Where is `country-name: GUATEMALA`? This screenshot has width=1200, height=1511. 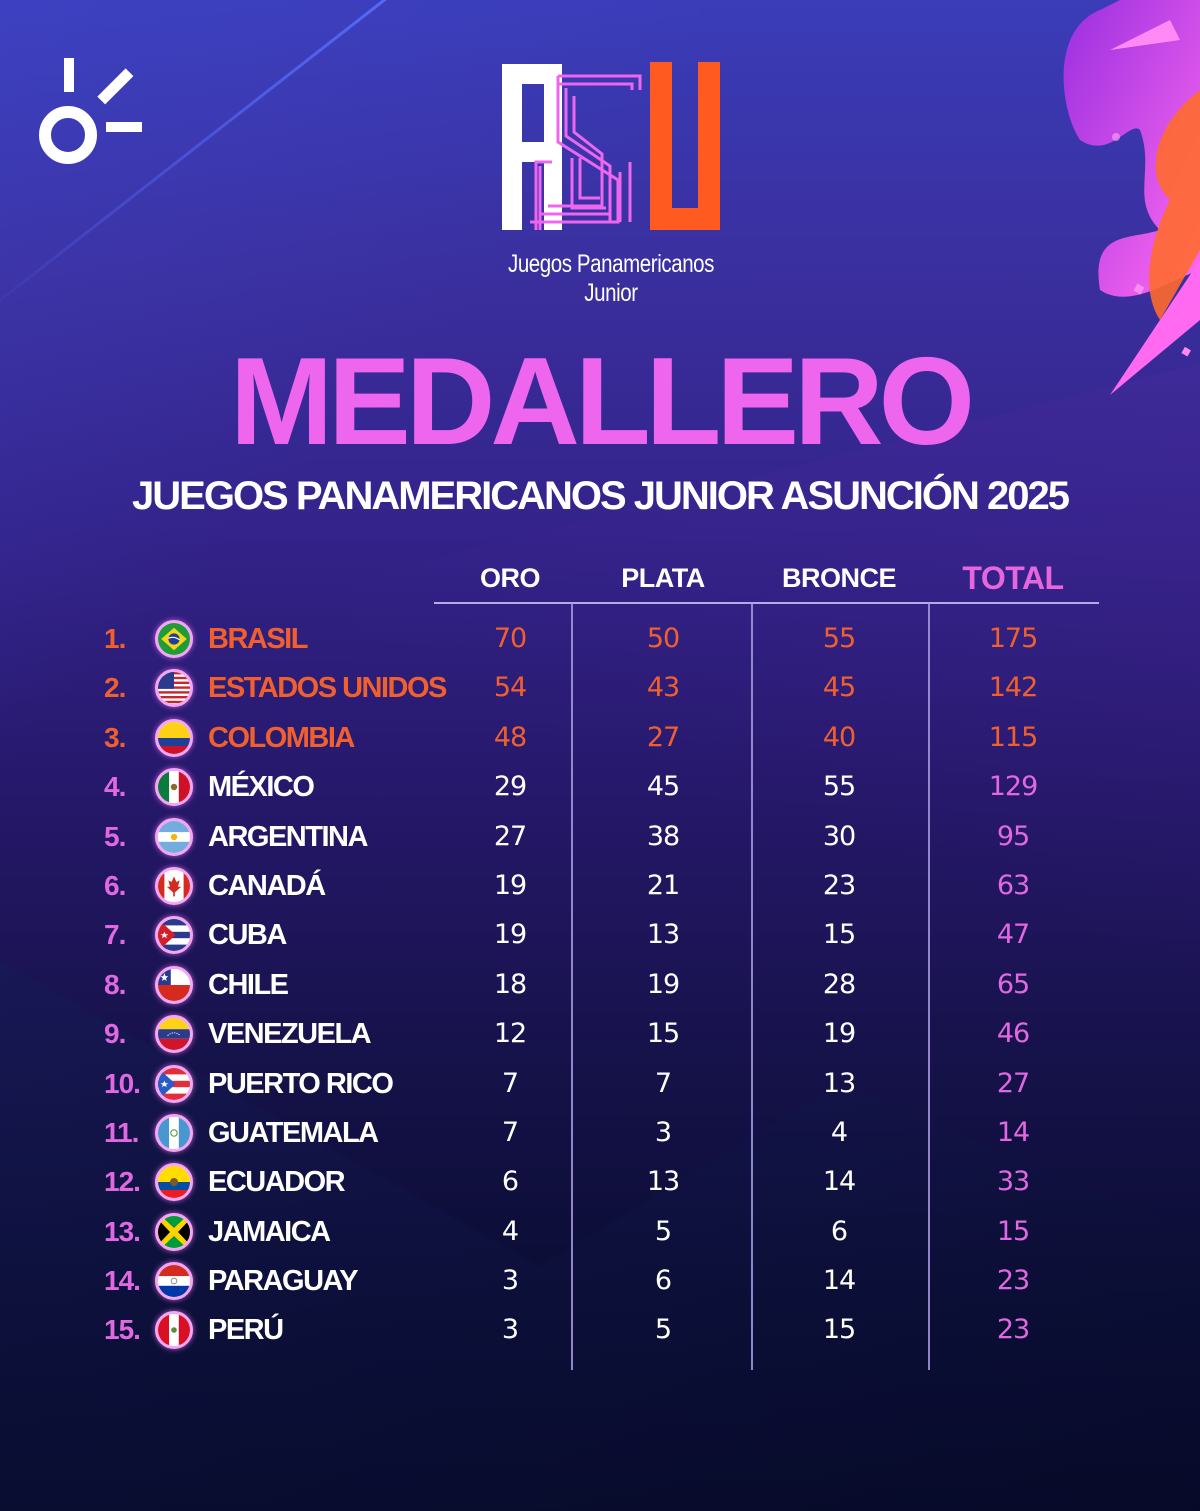 country-name: GUATEMALA is located at coordinates (293, 1132).